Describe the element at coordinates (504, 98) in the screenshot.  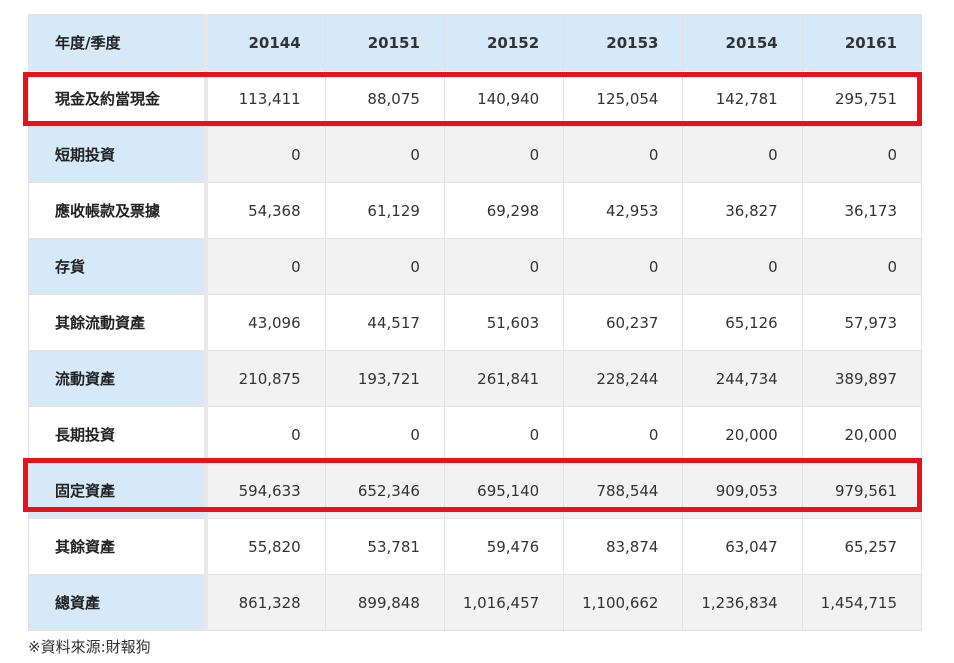
I see `table-cell: 140,940` at that location.